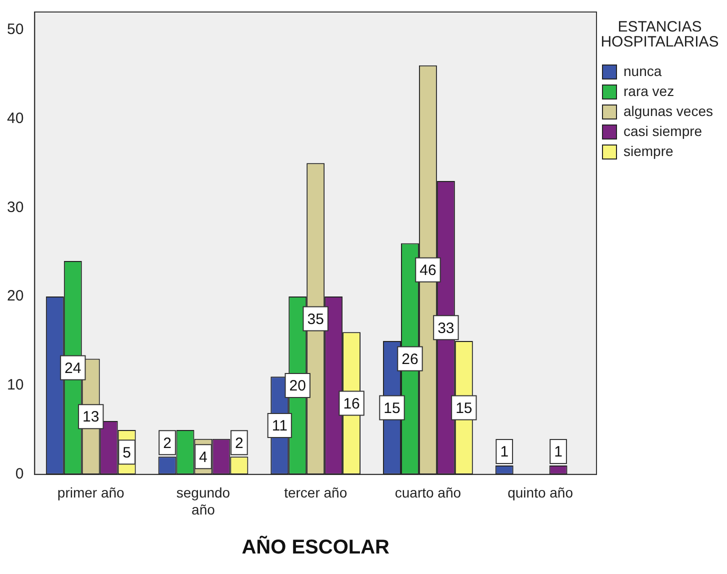 This screenshot has width=727, height=574. Describe the element at coordinates (351, 403) in the screenshot. I see `data-label: 16` at that location.